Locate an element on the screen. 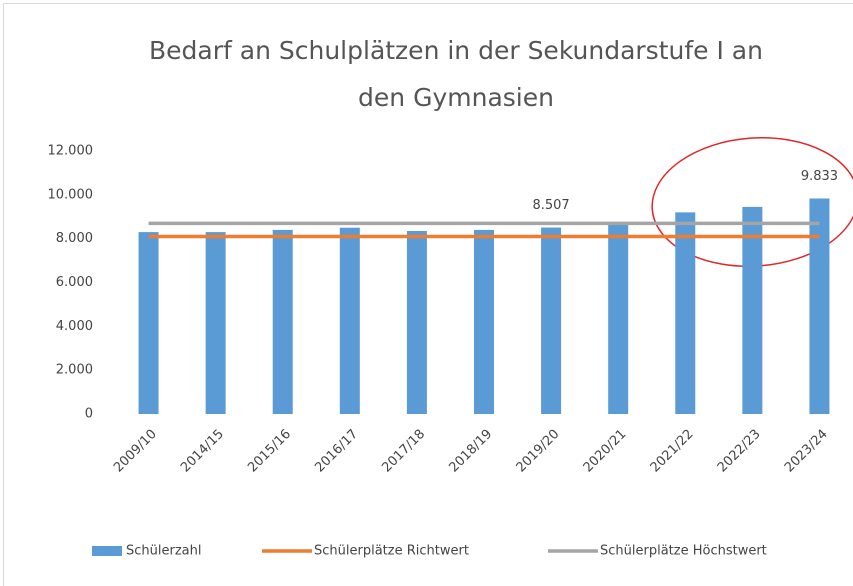 The image size is (853, 586). x-tick-label: 2009/10 is located at coordinates (135, 451).